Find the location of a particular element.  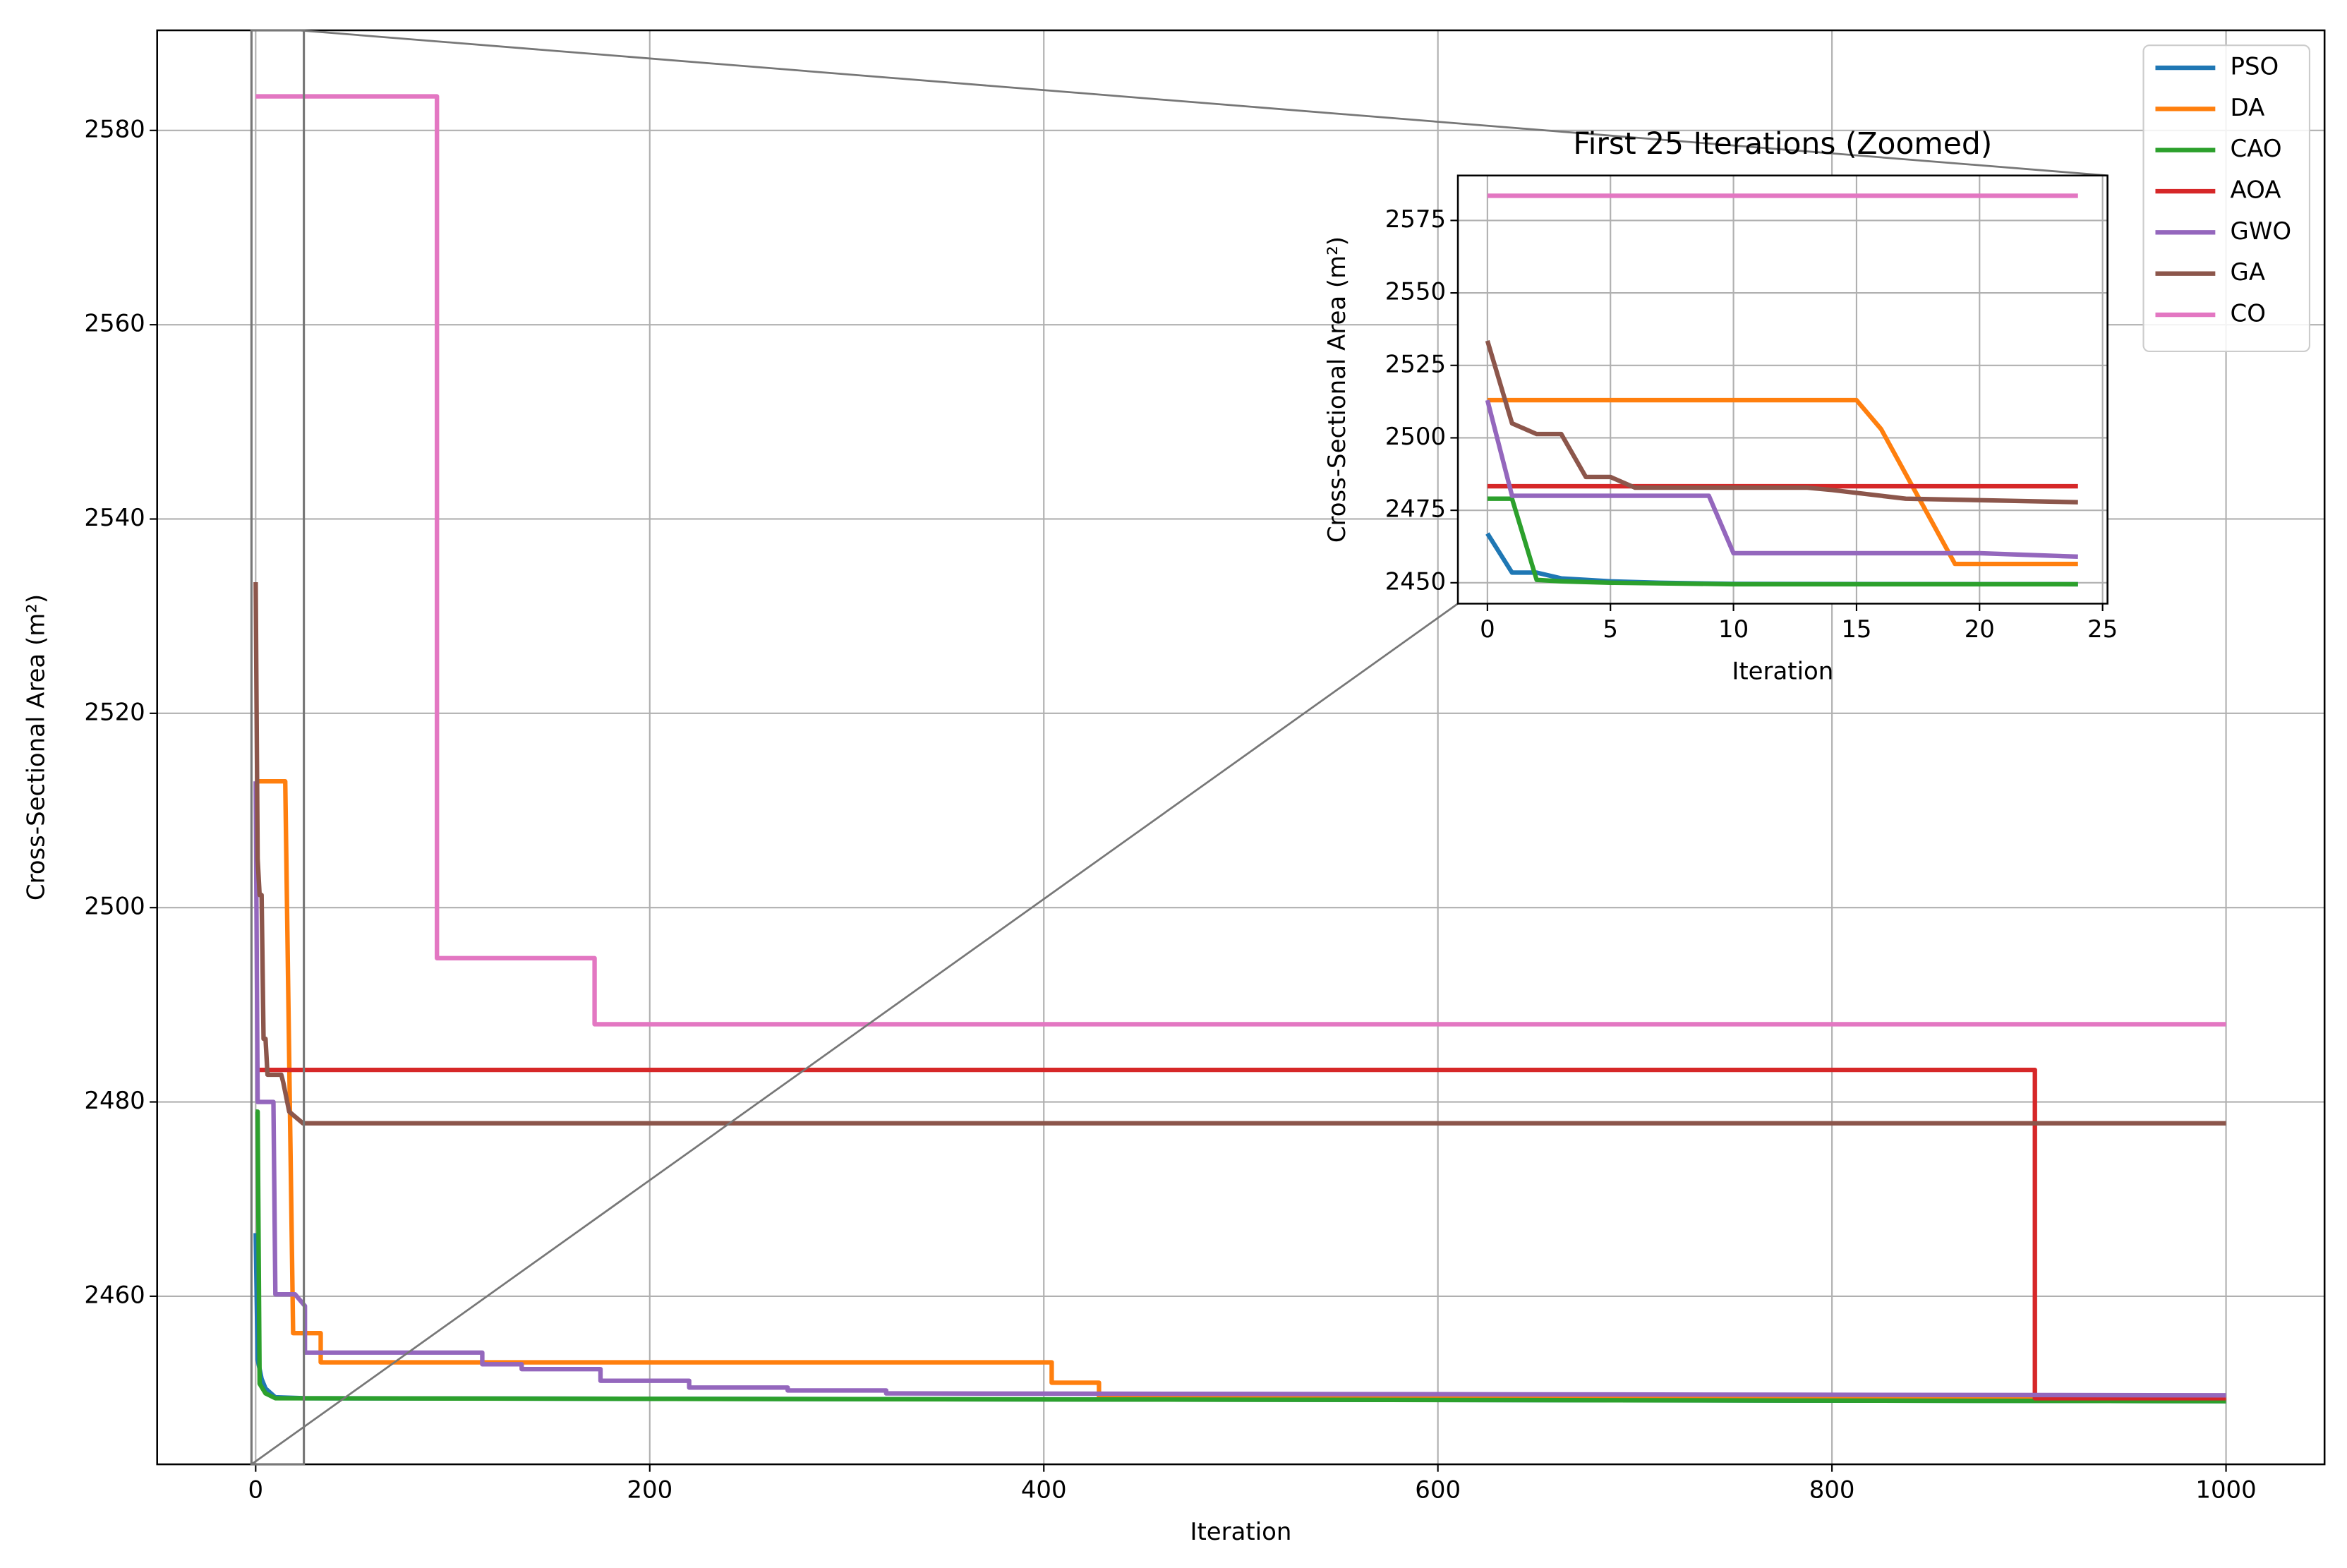

x-tick-label: 1000 is located at coordinates (2225, 1490).